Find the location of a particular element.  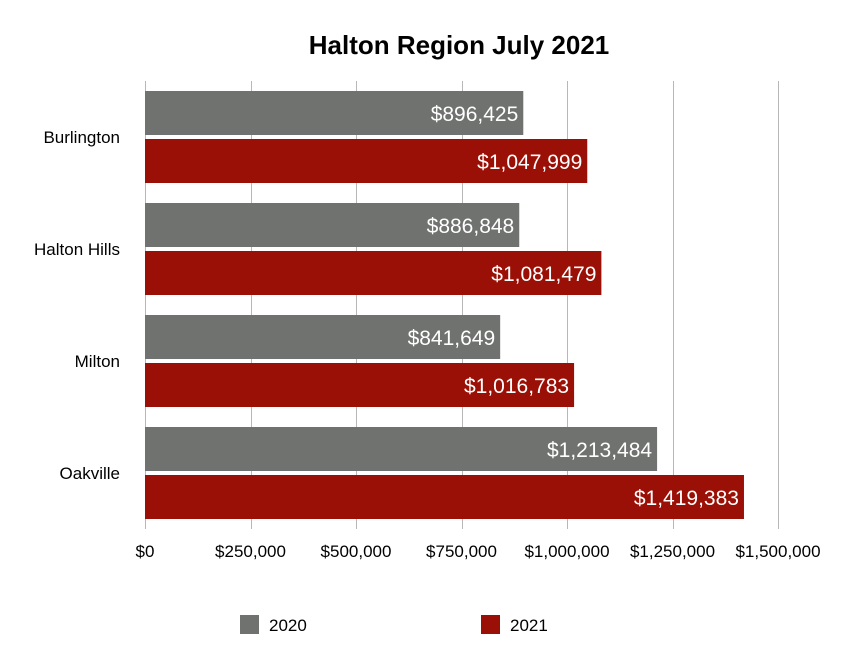

data-label: $841,649 is located at coordinates (452, 338).